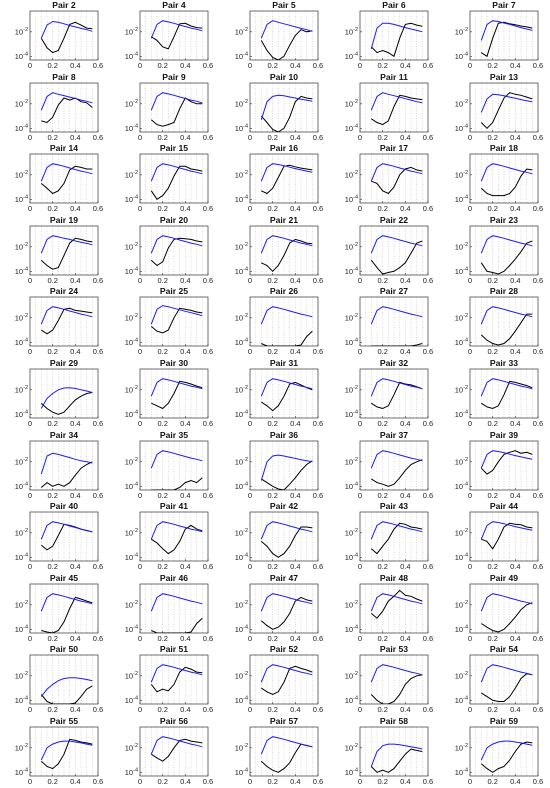  I want to click on chart-panel: Pair 10 10-2 10-4 0 0.2 0.4 0.6, so click(275, 107).